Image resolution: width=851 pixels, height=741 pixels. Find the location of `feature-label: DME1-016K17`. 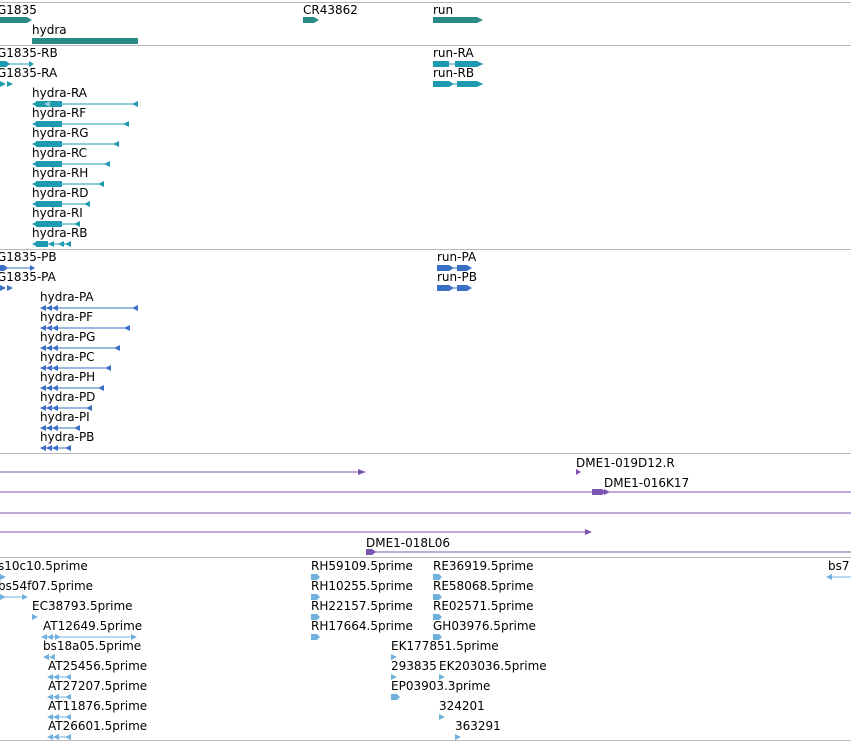

feature-label: DME1-016K17 is located at coordinates (647, 483).